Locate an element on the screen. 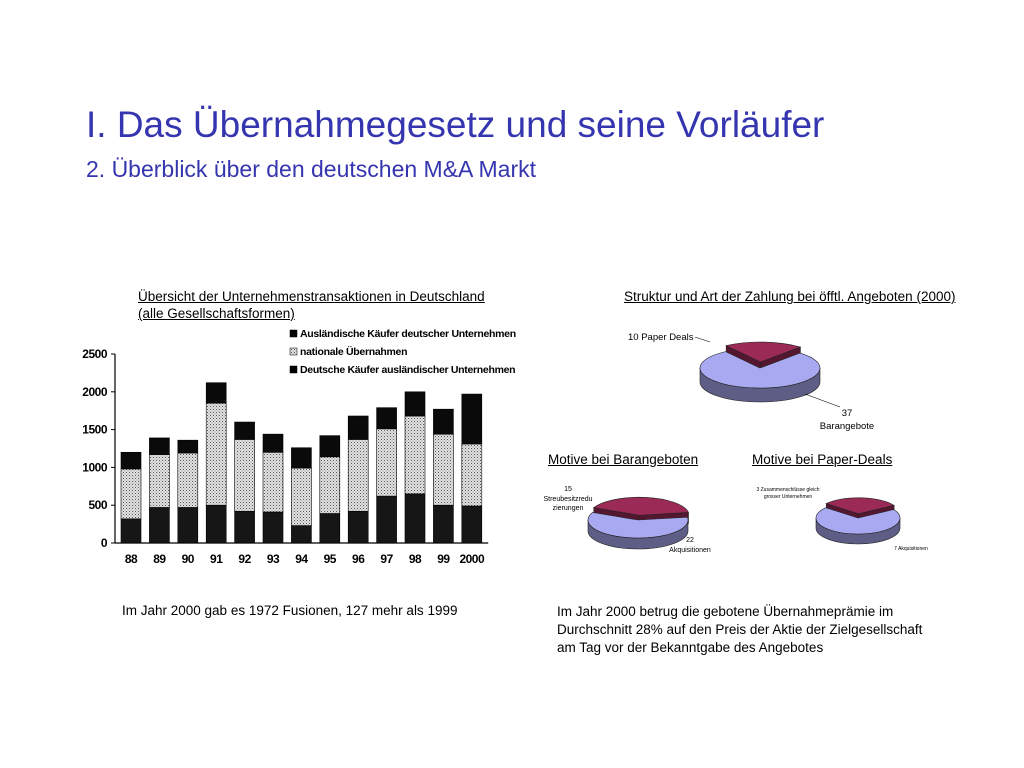  x-tick-label: 2000 is located at coordinates (472, 559).